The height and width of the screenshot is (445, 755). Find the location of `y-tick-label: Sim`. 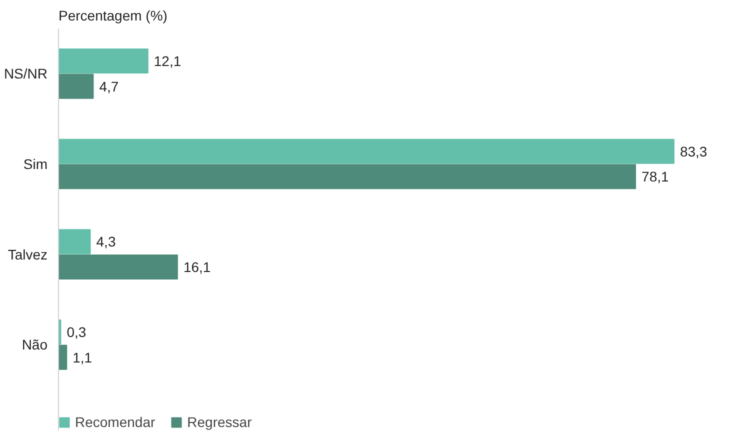

y-tick-label: Sim is located at coordinates (35, 164).